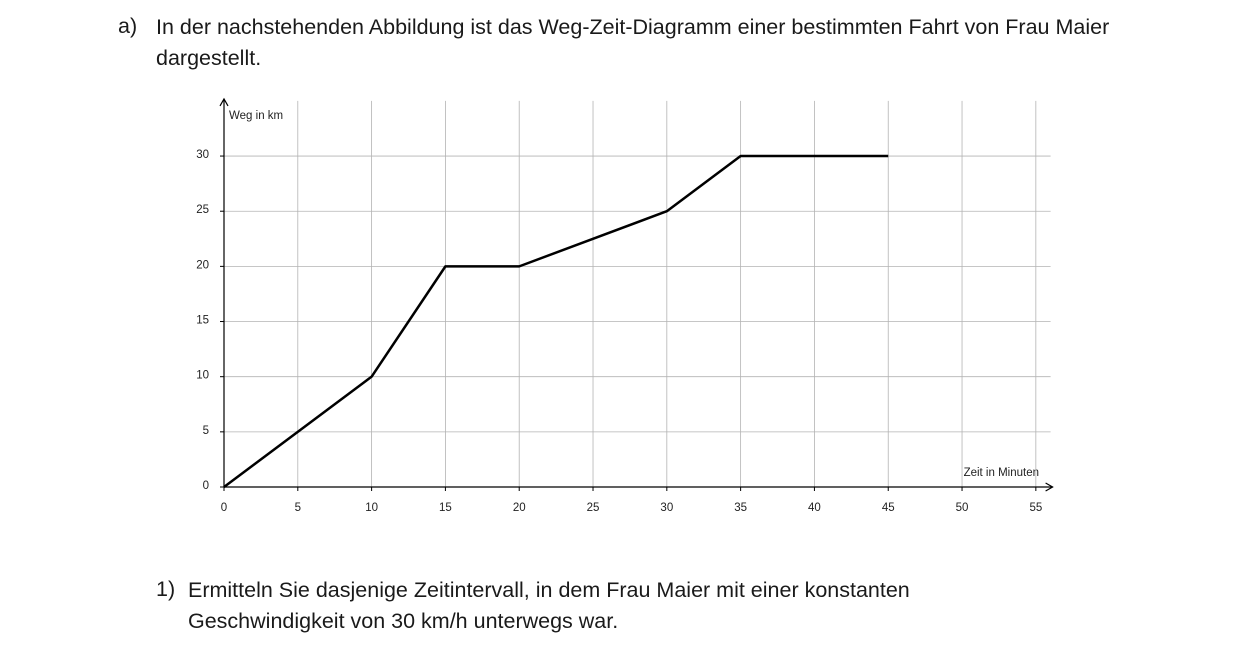 The image size is (1240, 657). What do you see at coordinates (1001, 473) in the screenshot?
I see `x-axis-label: Zeit in Minuten` at bounding box center [1001, 473].